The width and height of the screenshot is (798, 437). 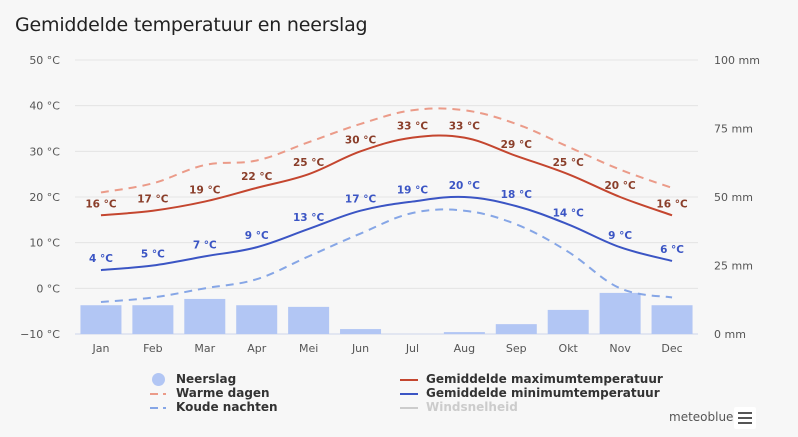 What do you see at coordinates (101, 259) in the screenshot?
I see `data-label: 4 °C` at bounding box center [101, 259].